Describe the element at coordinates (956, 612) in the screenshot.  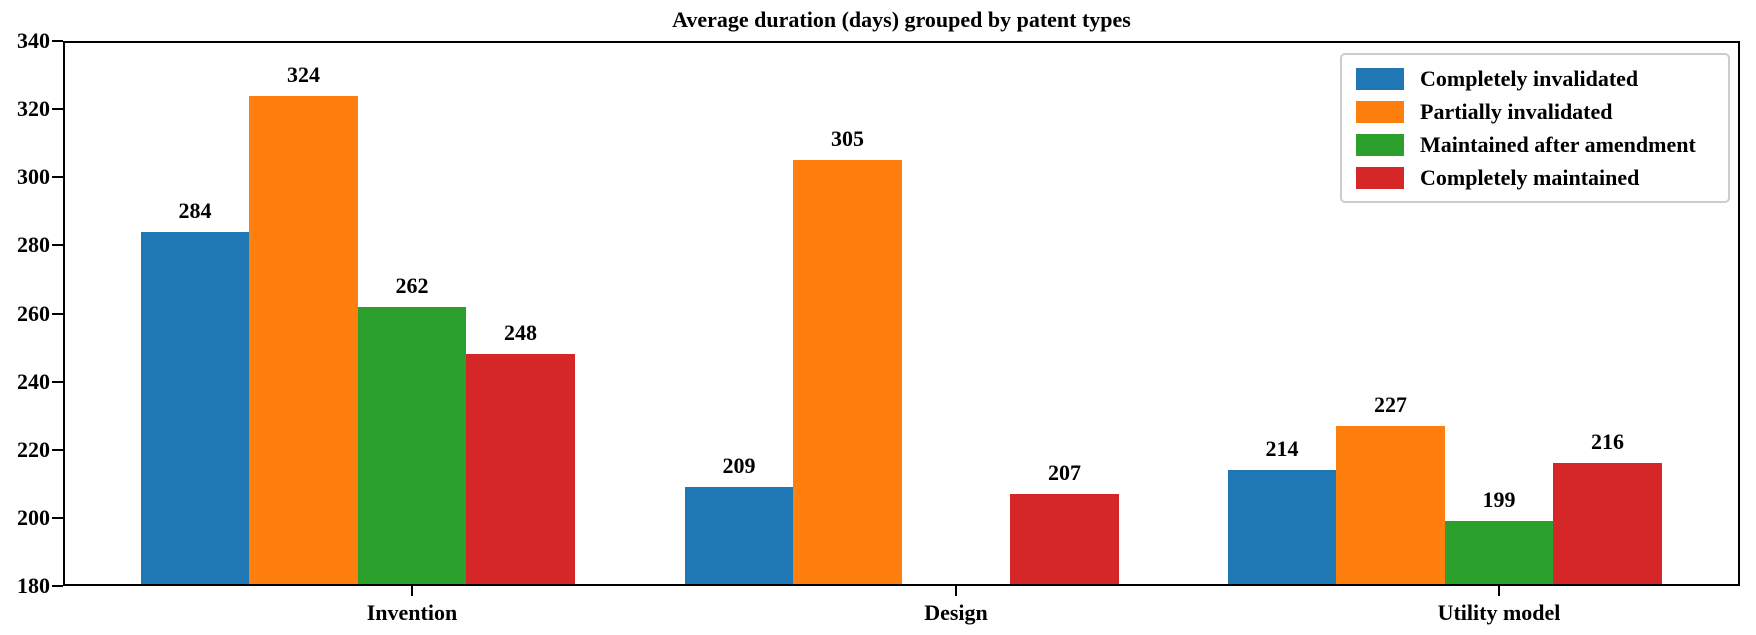
I see `x-category-label-design: Design` at that location.